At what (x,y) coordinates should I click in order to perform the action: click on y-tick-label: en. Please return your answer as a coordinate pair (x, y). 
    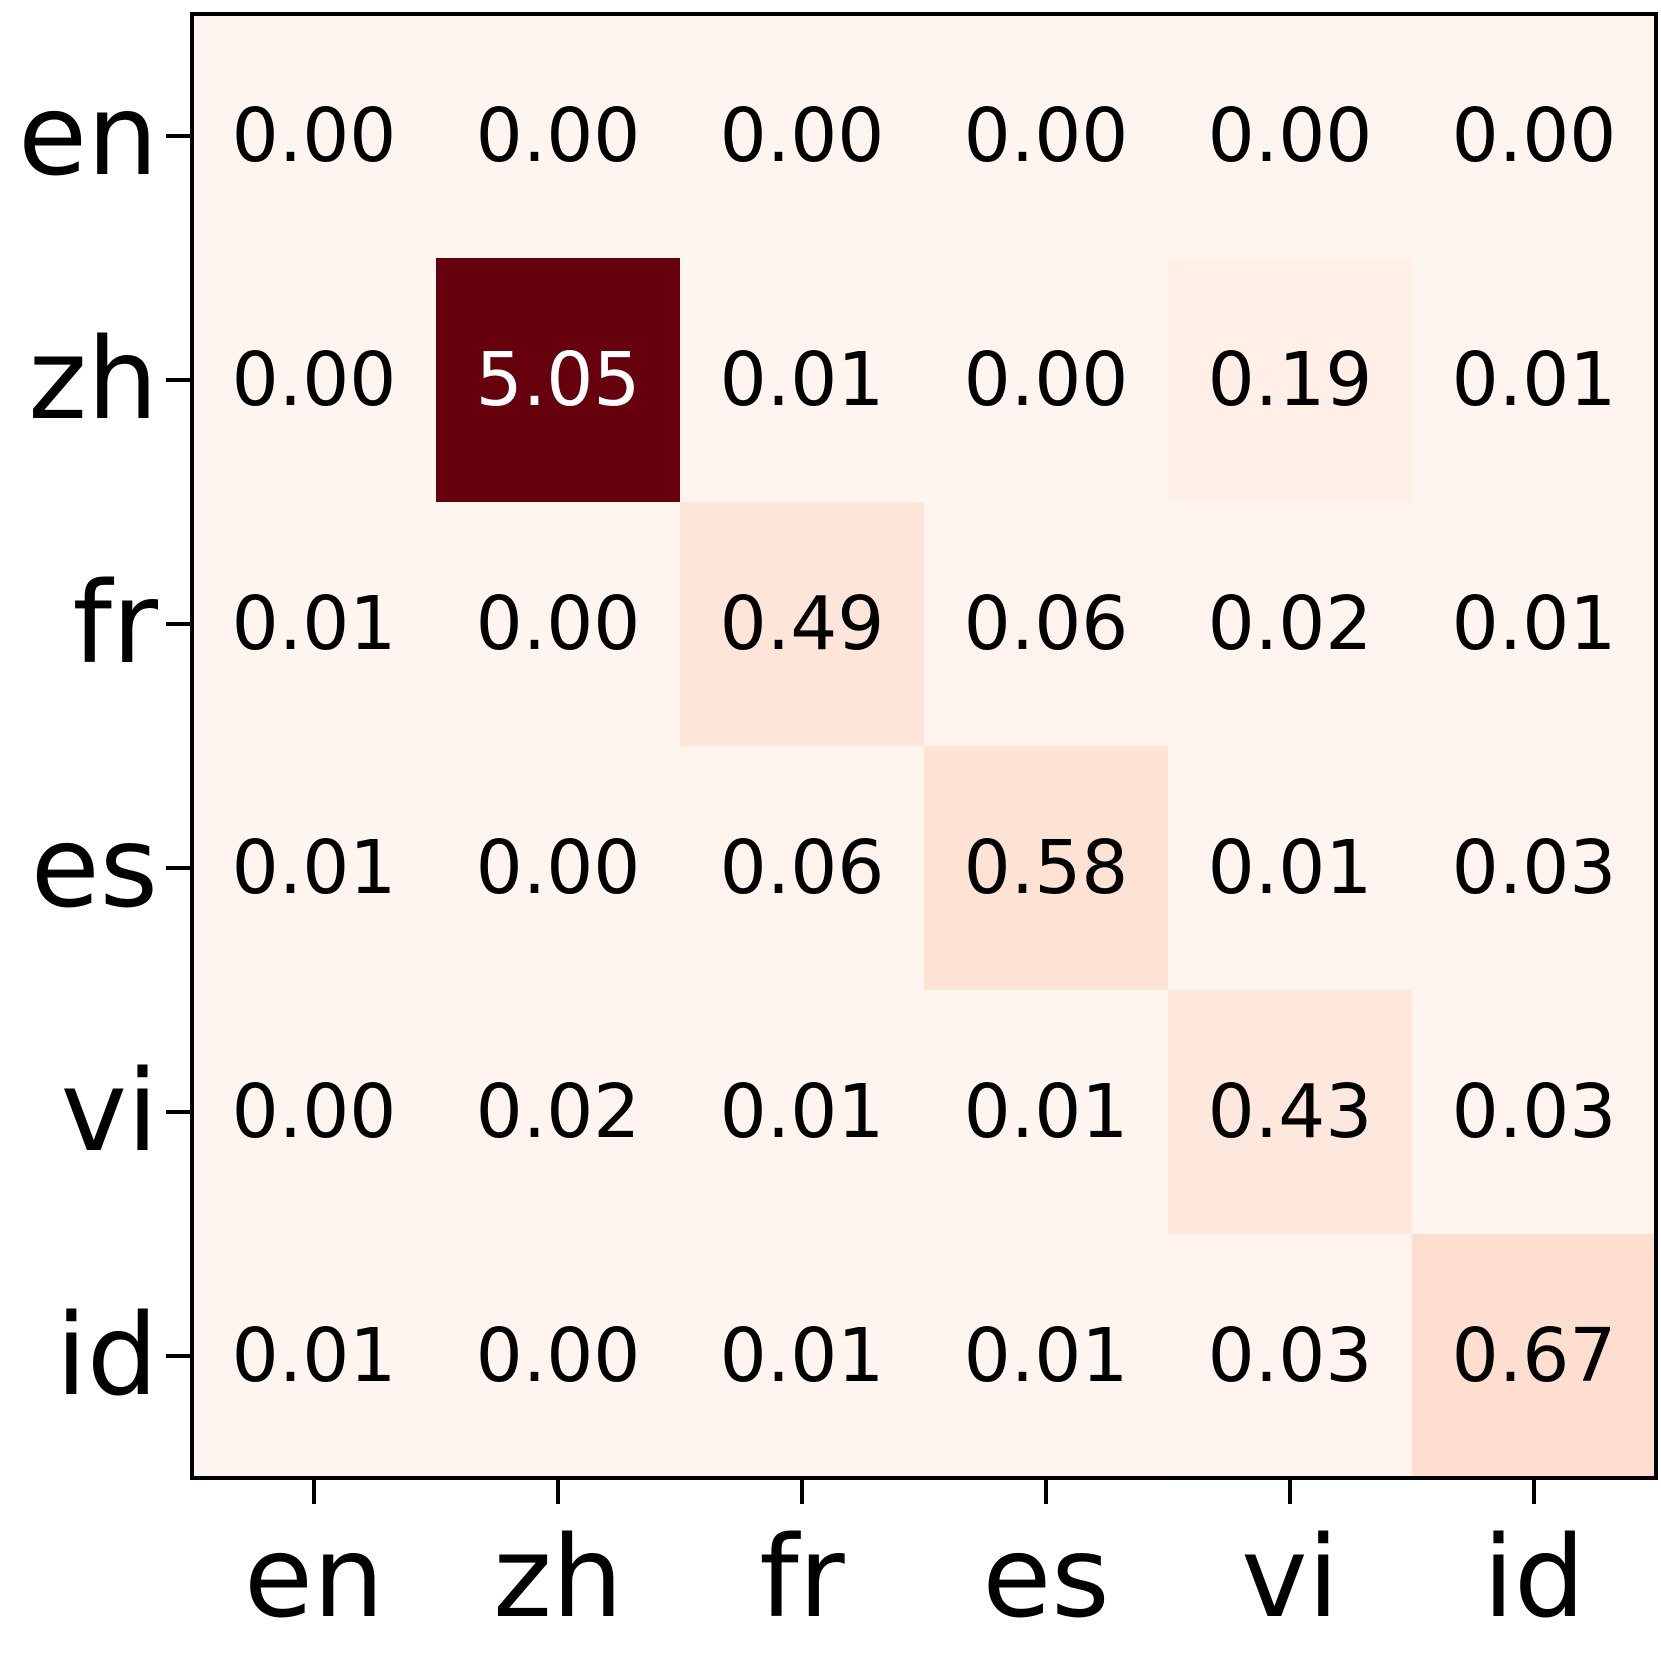
    Looking at the image, I should click on (88, 136).